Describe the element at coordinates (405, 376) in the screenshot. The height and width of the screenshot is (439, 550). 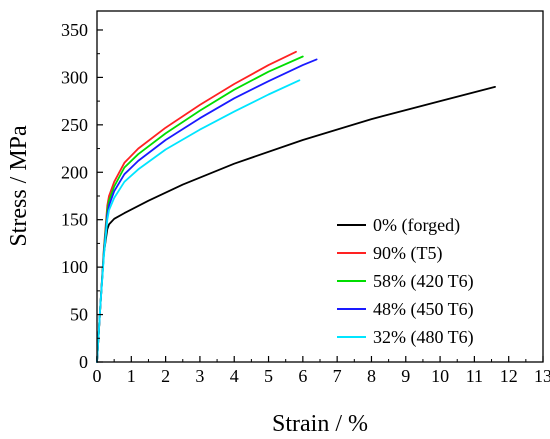
I see `x-tick-label: 9` at that location.